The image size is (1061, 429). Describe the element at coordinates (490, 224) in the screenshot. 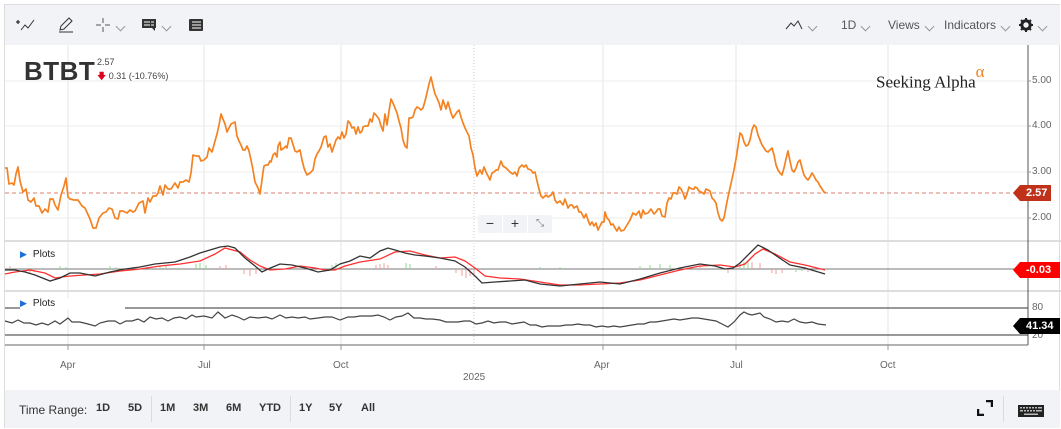

I see `zoom-out-button: −` at that location.